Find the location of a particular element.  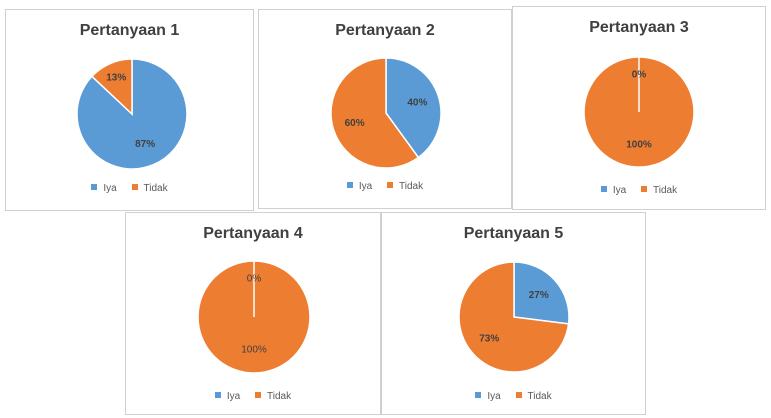

chart-title: Pertanyaan 1 is located at coordinates (129, 30).